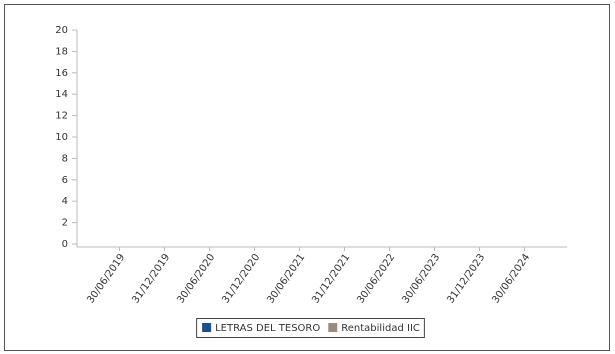 The height and width of the screenshot is (354, 615). I want to click on legend: LETRAS DEL TESORO Rentabilidad IIC, so click(310, 328).